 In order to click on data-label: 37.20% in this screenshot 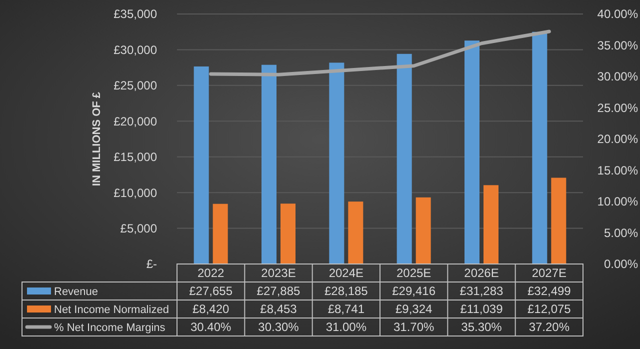, I will do `click(549, 327)`.